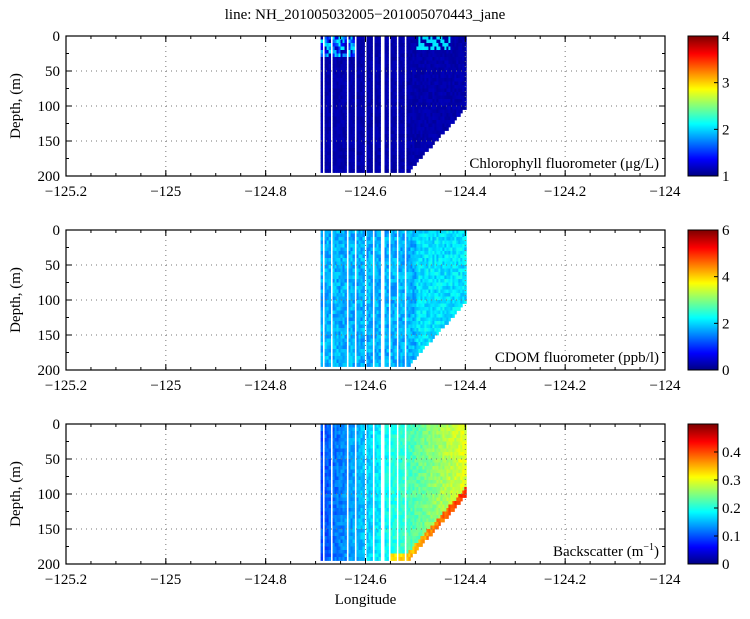  I want to click on heatmap, so click(394, 298).